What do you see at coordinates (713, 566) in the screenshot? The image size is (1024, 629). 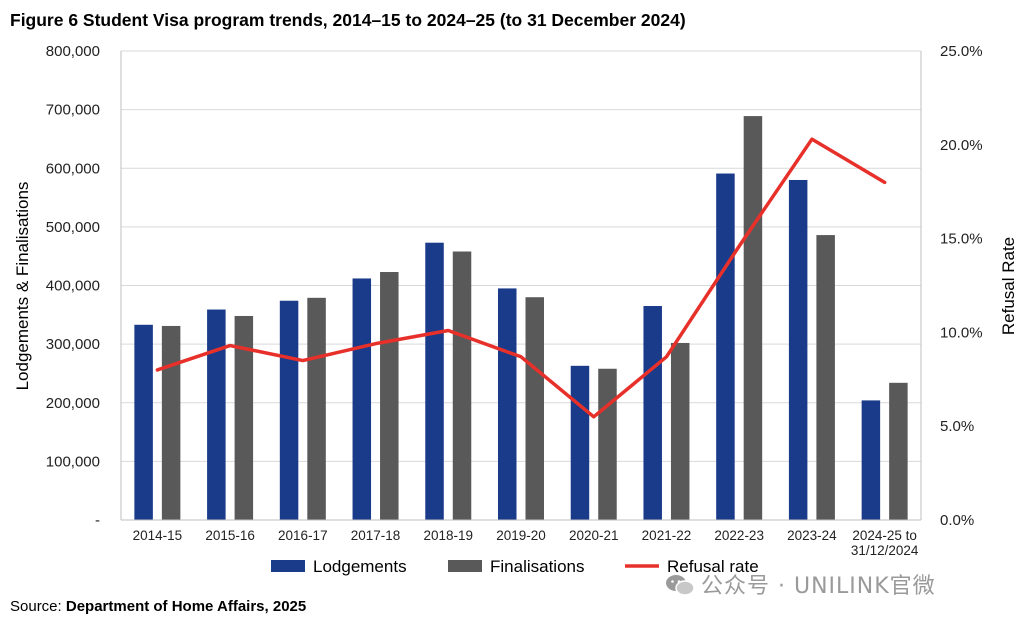 I see `legend-label: Refusal rate` at bounding box center [713, 566].